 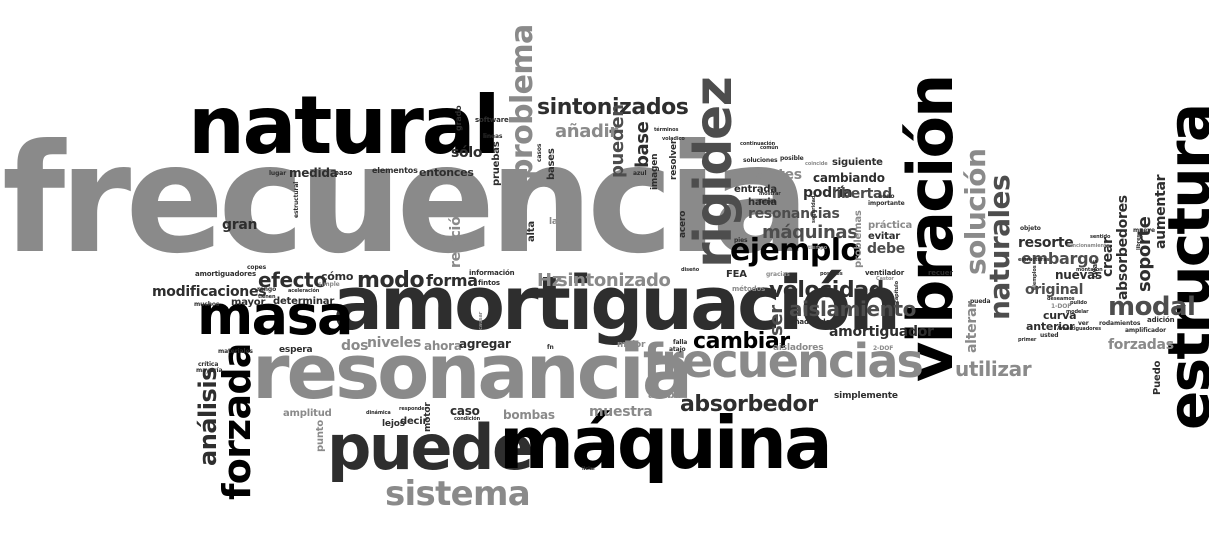 What do you see at coordinates (393, 424) in the screenshot?
I see `word-lejos: lejos` at bounding box center [393, 424].